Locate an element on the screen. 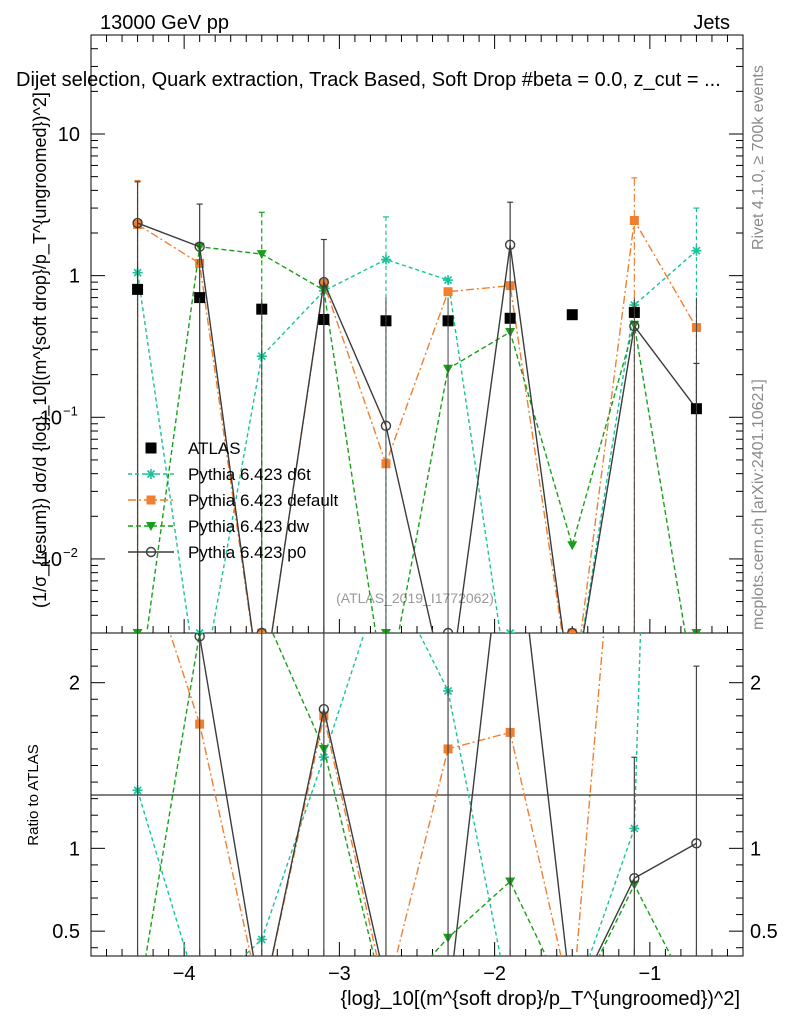  legend-label-default: Pythia 6.423 default is located at coordinates (263, 500).